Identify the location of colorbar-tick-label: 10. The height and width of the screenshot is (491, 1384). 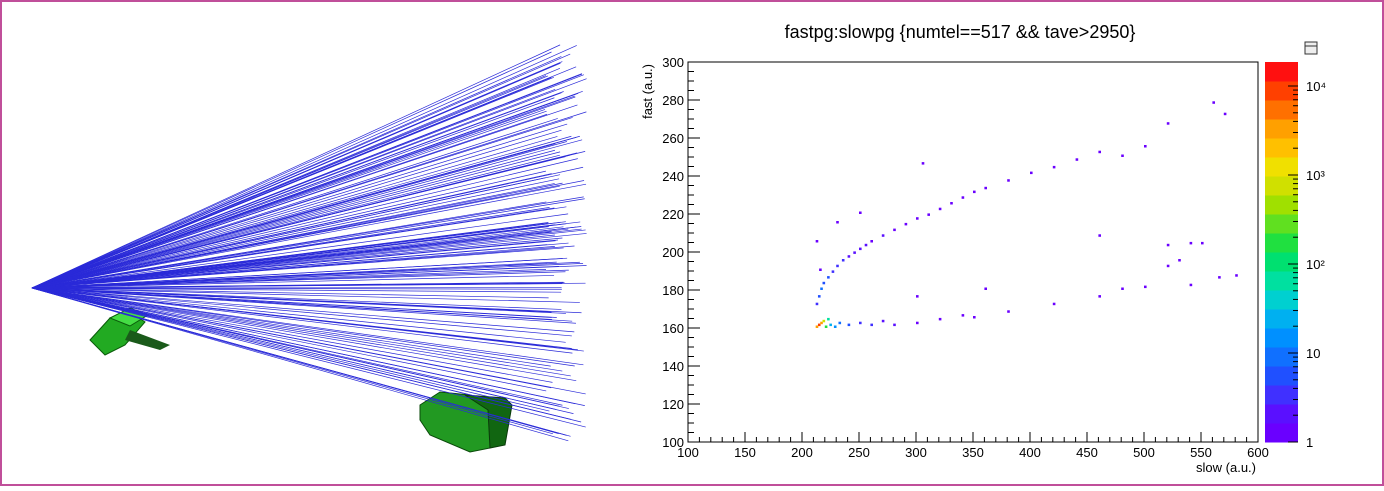
(1313, 353).